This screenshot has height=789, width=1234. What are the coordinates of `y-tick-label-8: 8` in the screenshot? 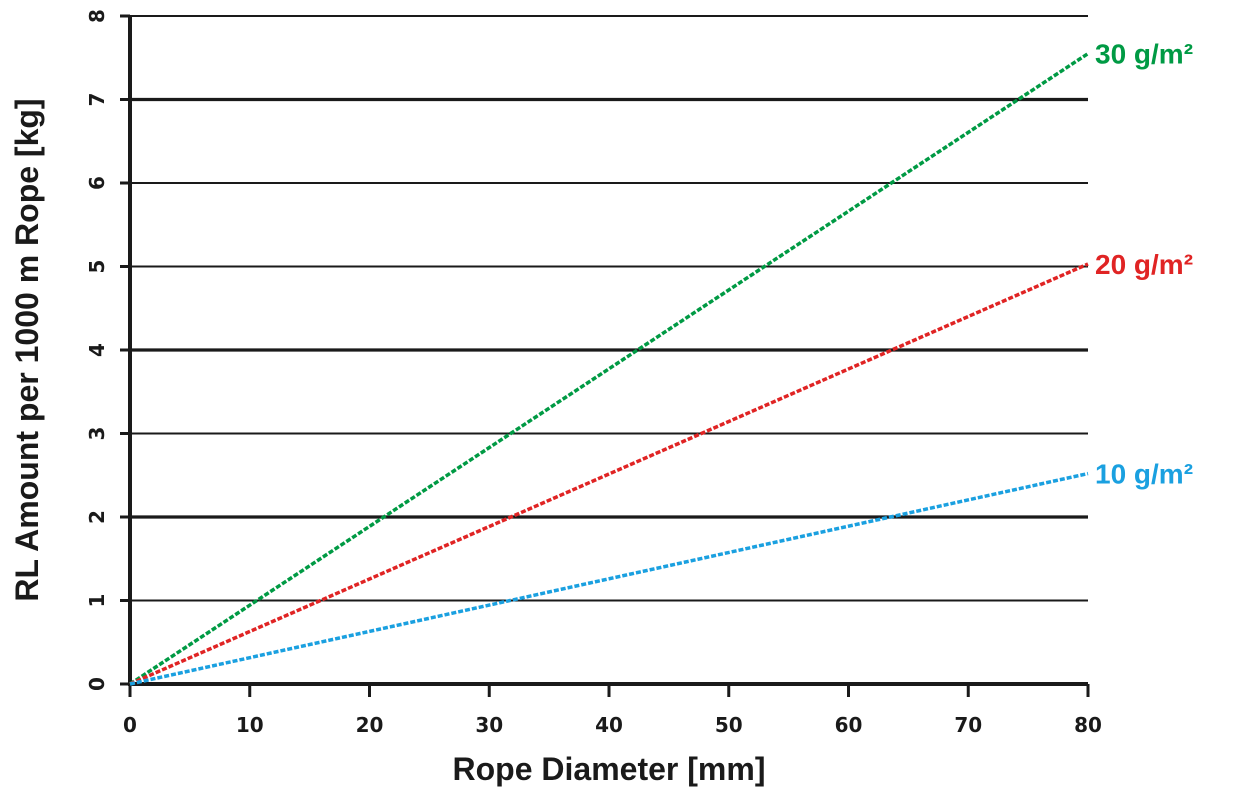 It's located at (97, 16).